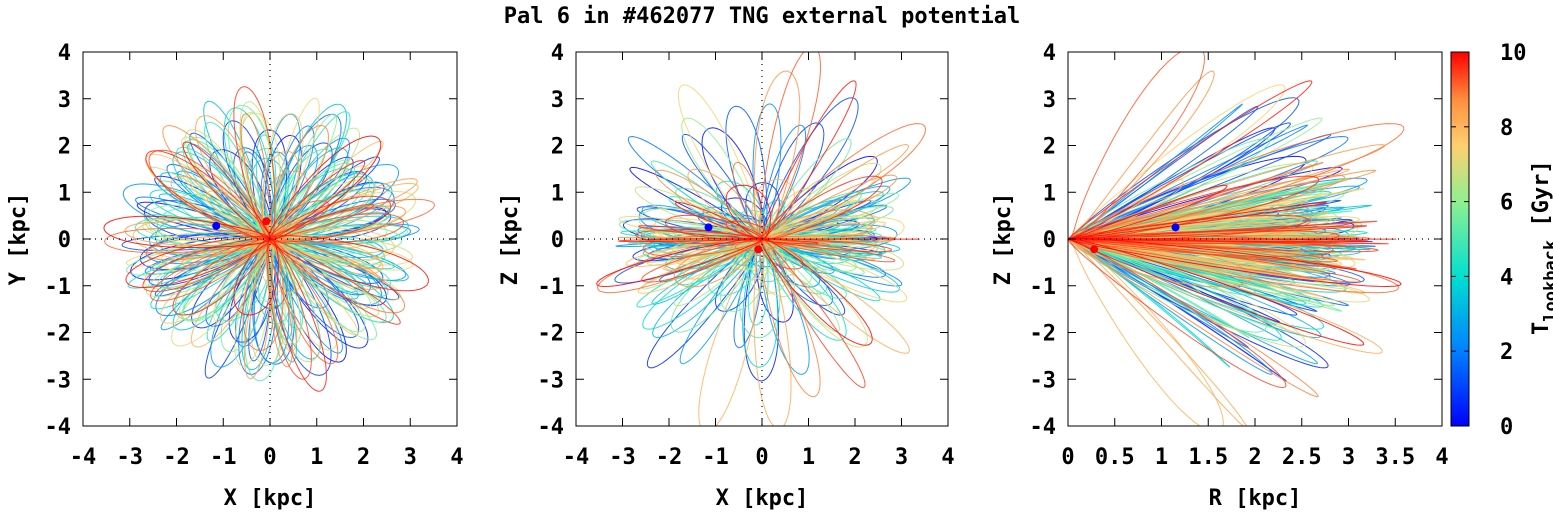  What do you see at coordinates (1506, 352) in the screenshot?
I see `colorbar-tick-label: 2` at bounding box center [1506, 352].